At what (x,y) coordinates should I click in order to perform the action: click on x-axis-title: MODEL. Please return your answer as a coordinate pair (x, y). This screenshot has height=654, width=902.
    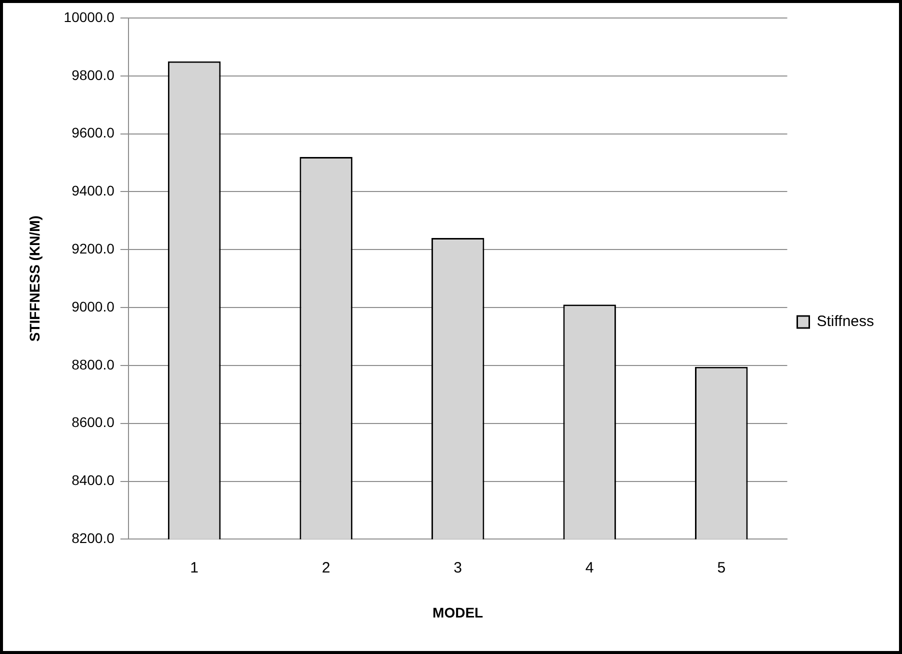
    Looking at the image, I should click on (458, 612).